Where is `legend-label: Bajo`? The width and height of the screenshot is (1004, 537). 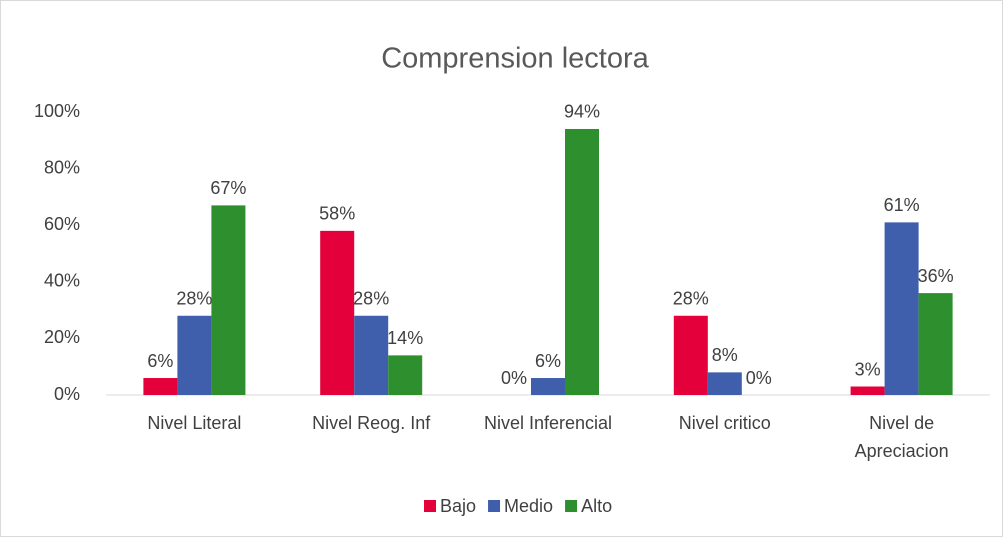 legend-label: Bajo is located at coordinates (458, 506).